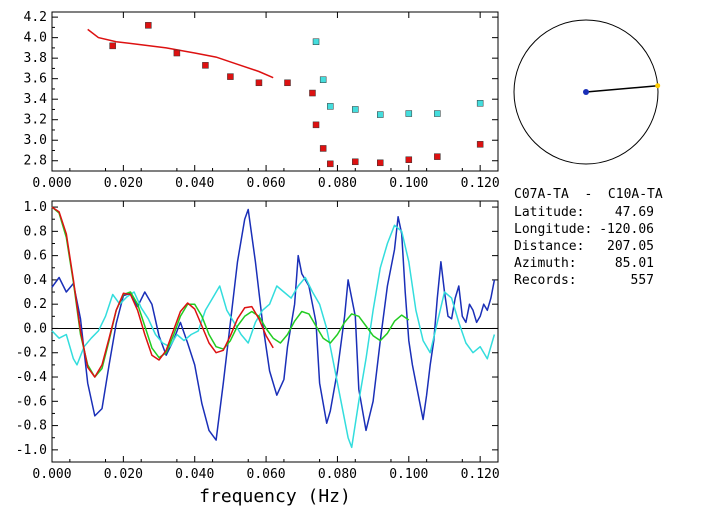 This screenshot has width=703, height=519. Describe the element at coordinates (588, 194) in the screenshot. I see `station-pair: C07A-TA - C10A-TA` at that location.